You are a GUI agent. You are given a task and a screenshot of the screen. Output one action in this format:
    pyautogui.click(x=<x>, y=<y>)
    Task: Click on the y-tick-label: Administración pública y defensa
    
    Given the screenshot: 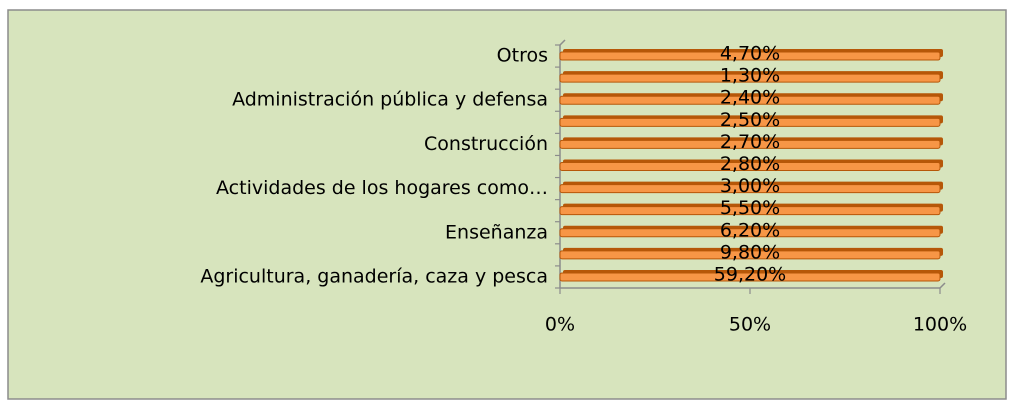 What is the action you would take?
    pyautogui.click(x=390, y=100)
    